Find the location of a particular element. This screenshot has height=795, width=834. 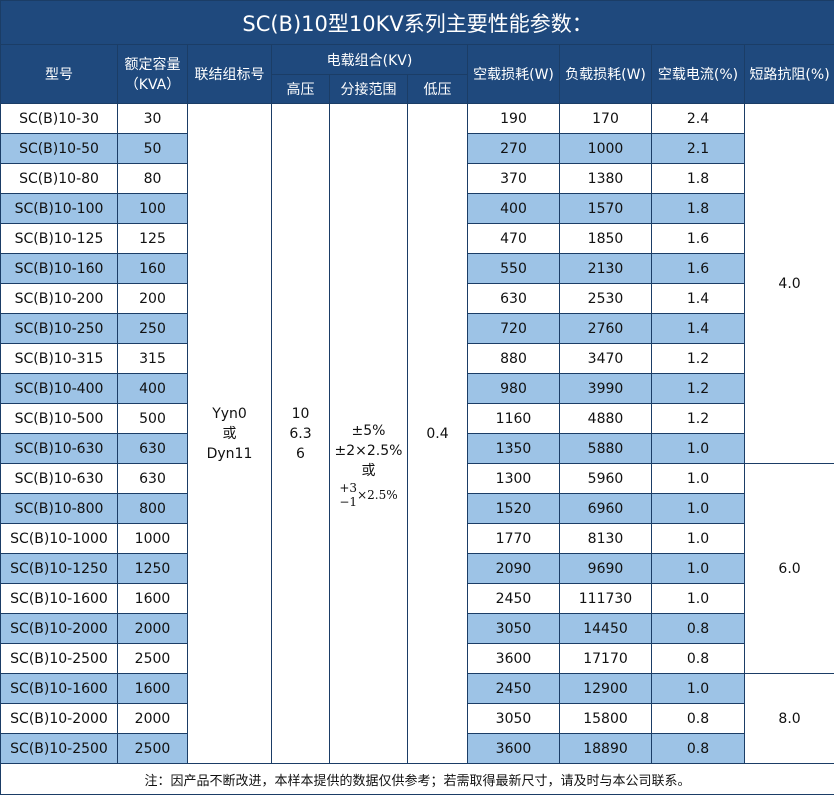

cell-model: SC(B)10-1250 is located at coordinates (59, 568).